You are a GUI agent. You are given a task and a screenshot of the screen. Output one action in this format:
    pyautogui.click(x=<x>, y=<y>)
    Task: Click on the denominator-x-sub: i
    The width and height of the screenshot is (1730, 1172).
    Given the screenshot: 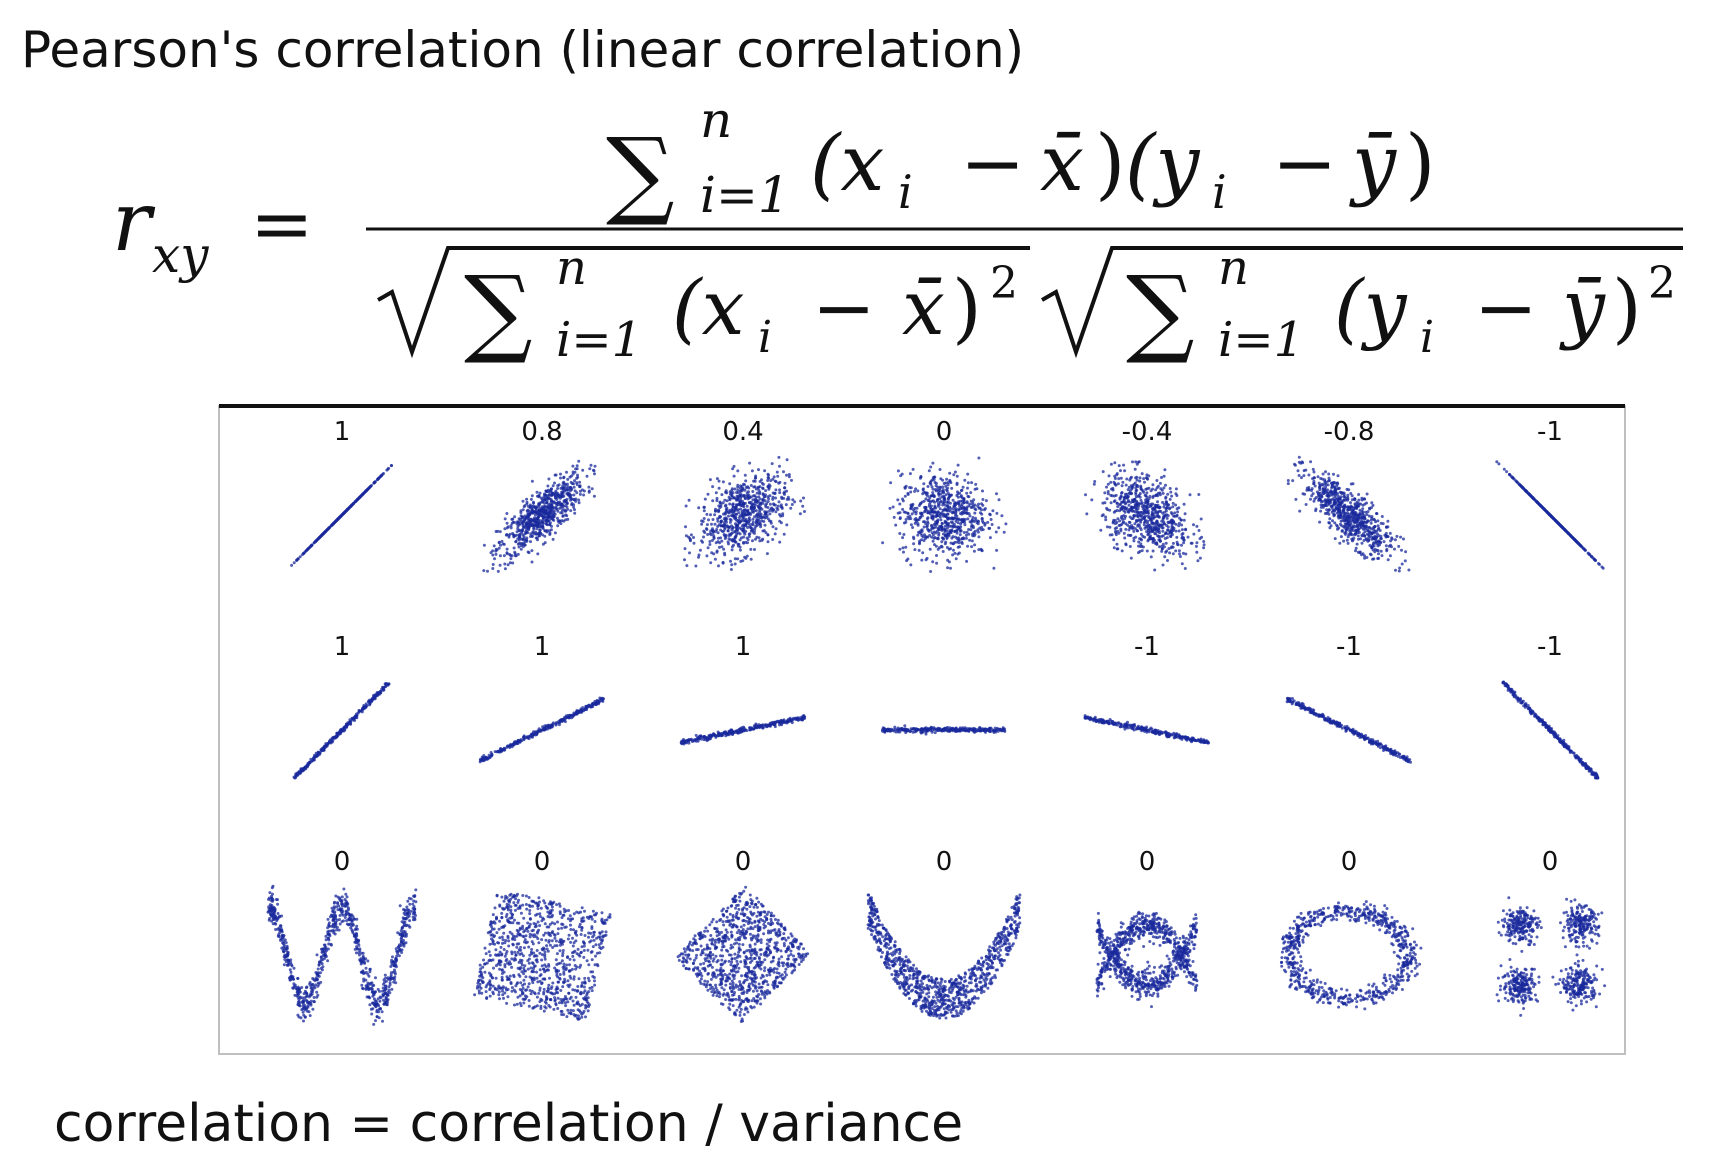 What is the action you would take?
    pyautogui.click(x=765, y=337)
    